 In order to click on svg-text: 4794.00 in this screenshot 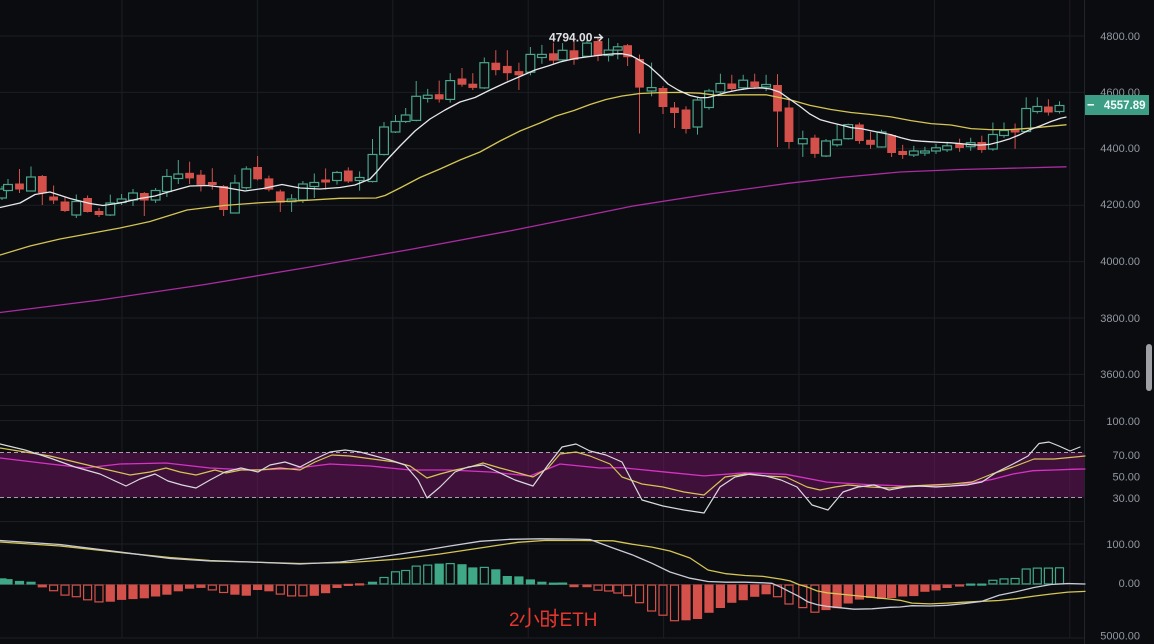, I will do `click(571, 38)`.